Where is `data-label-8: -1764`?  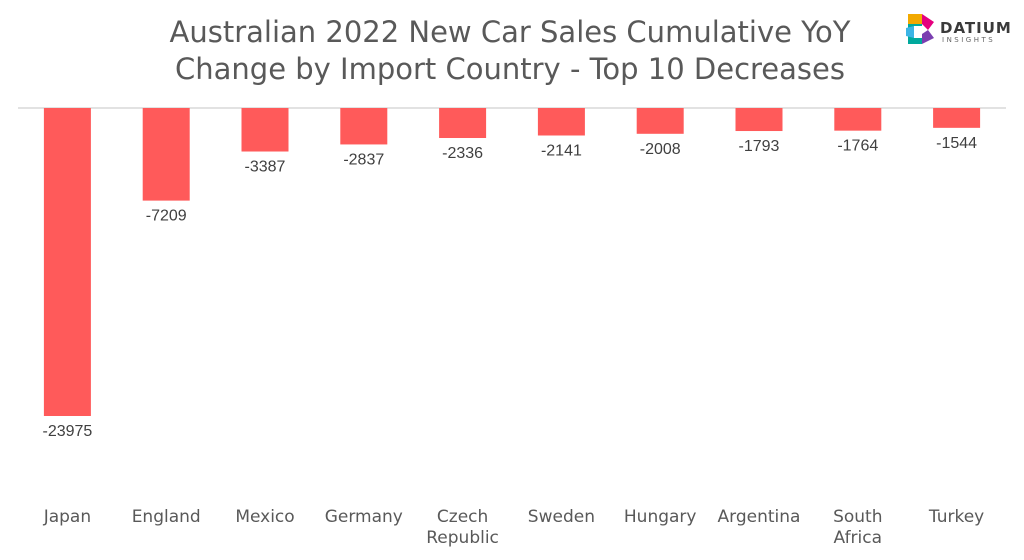 data-label-8: -1764 is located at coordinates (857, 146).